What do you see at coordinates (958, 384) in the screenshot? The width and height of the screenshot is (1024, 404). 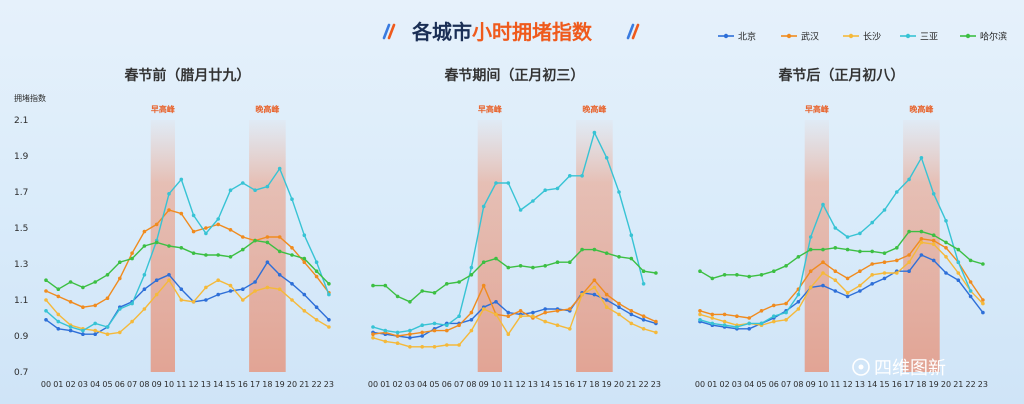 I see `x-tick-label: 21` at bounding box center [958, 384].